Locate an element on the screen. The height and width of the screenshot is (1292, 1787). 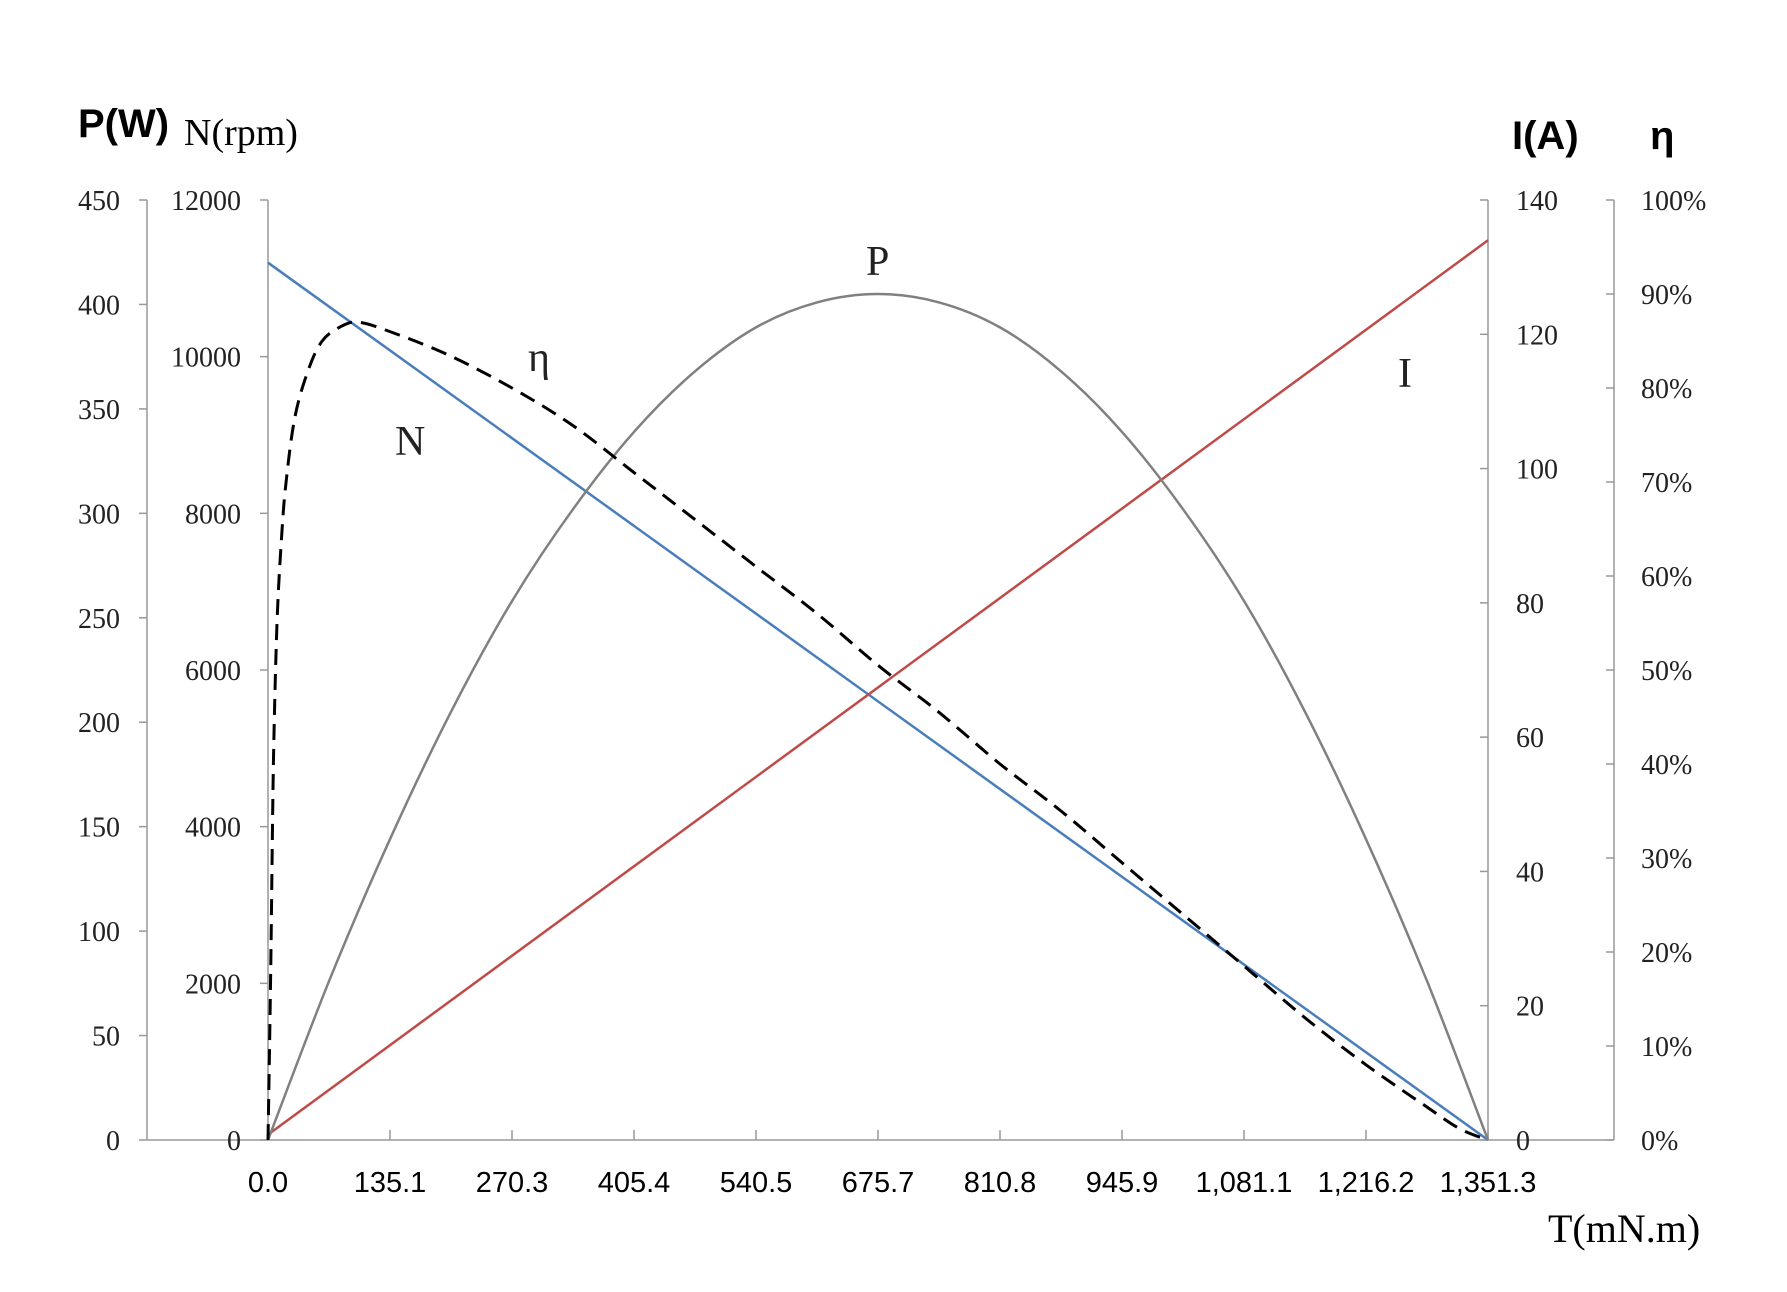
x-tick-label: 1,351.3 is located at coordinates (1488, 1183).